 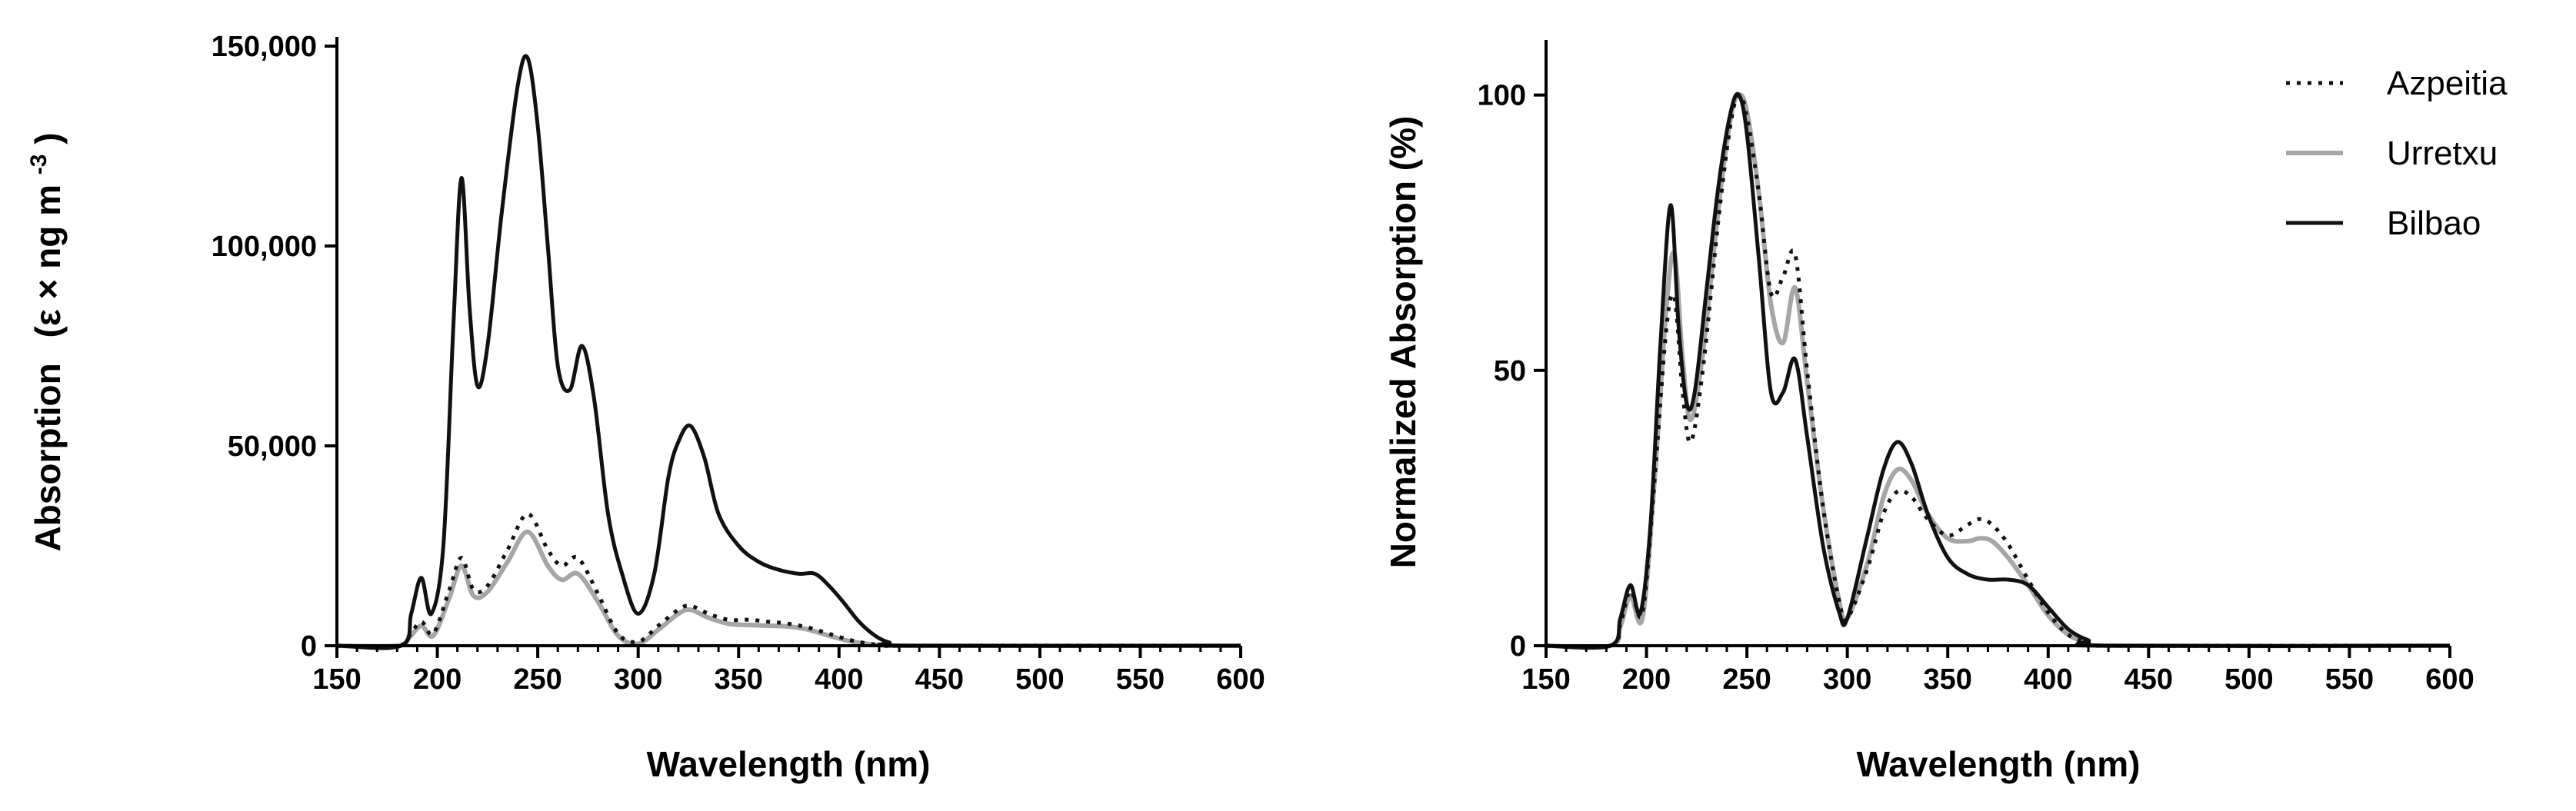 What do you see at coordinates (2442, 153) in the screenshot?
I see `legend-label-urretxu: Urretxu` at bounding box center [2442, 153].